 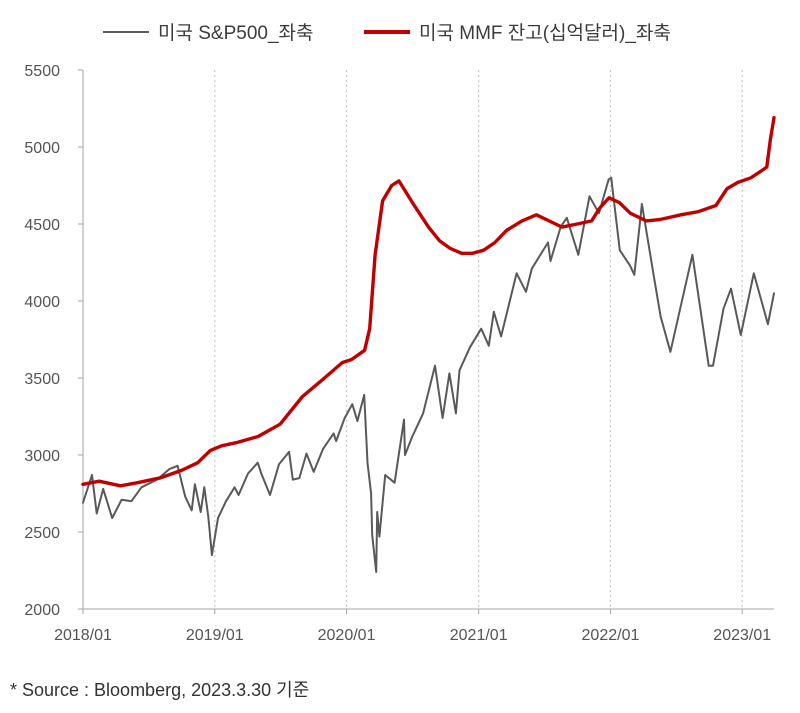 What do you see at coordinates (42, 610) in the screenshot?
I see `y-tick-label: 2000` at bounding box center [42, 610].